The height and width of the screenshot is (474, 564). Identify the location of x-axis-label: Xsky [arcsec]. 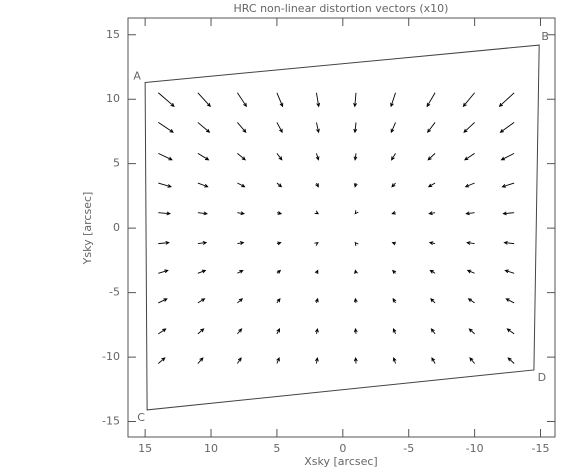
(340, 461).